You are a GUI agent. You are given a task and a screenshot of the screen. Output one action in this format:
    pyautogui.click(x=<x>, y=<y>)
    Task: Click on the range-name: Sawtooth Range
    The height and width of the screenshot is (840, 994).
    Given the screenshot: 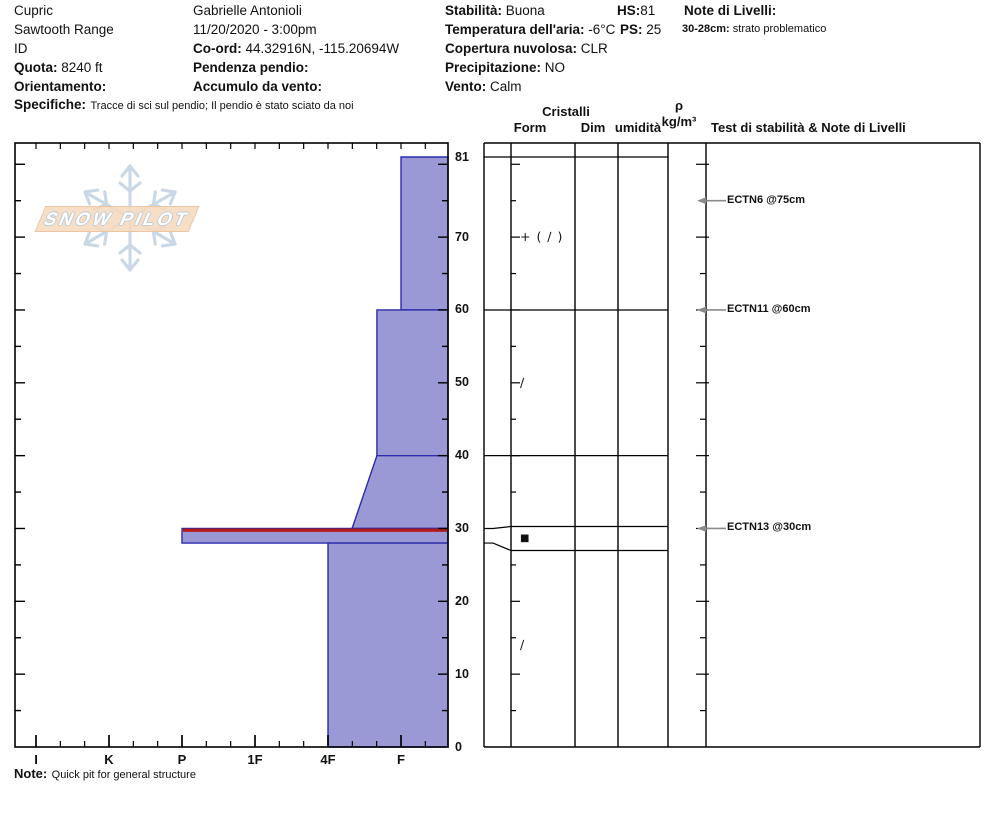 What is the action you would take?
    pyautogui.click(x=64, y=29)
    